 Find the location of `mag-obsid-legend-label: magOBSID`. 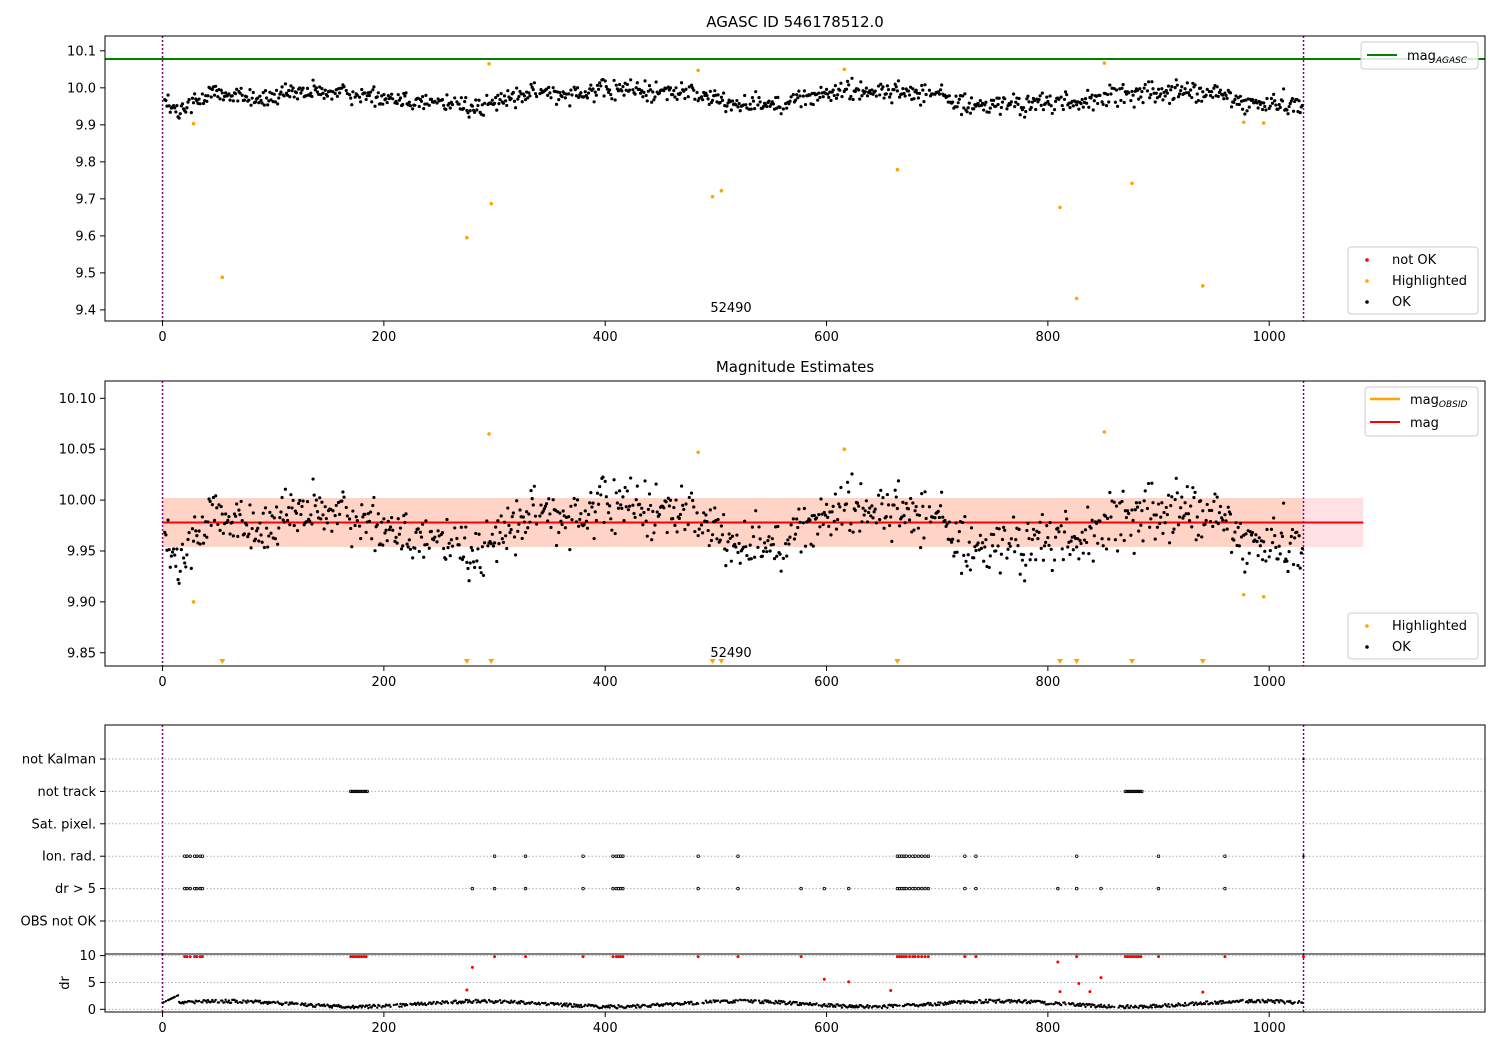

mag-obsid-legend-label: magOBSID is located at coordinates (1439, 401).